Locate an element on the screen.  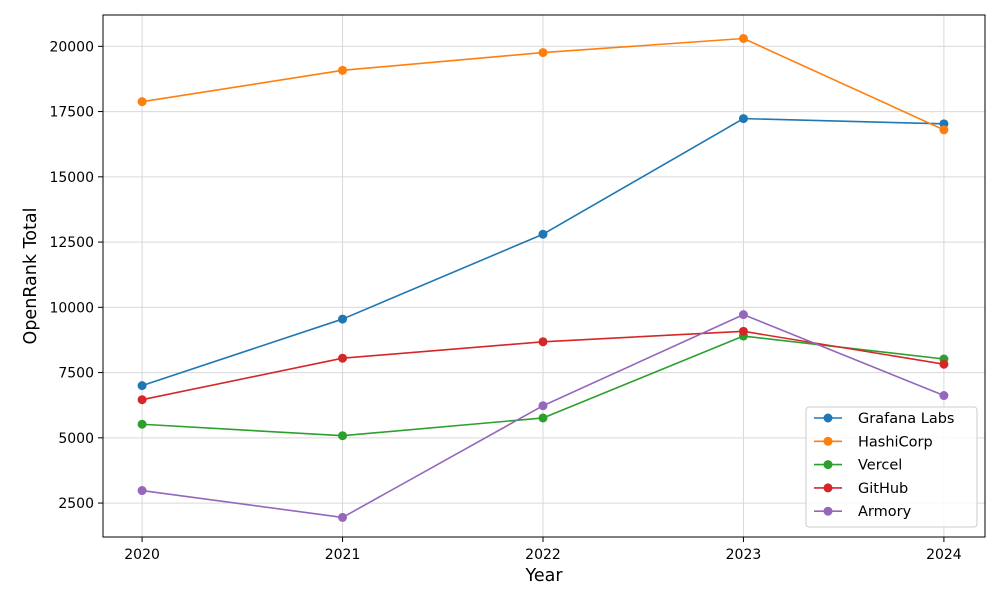
y-tick-label: 5000 is located at coordinates (76, 439).